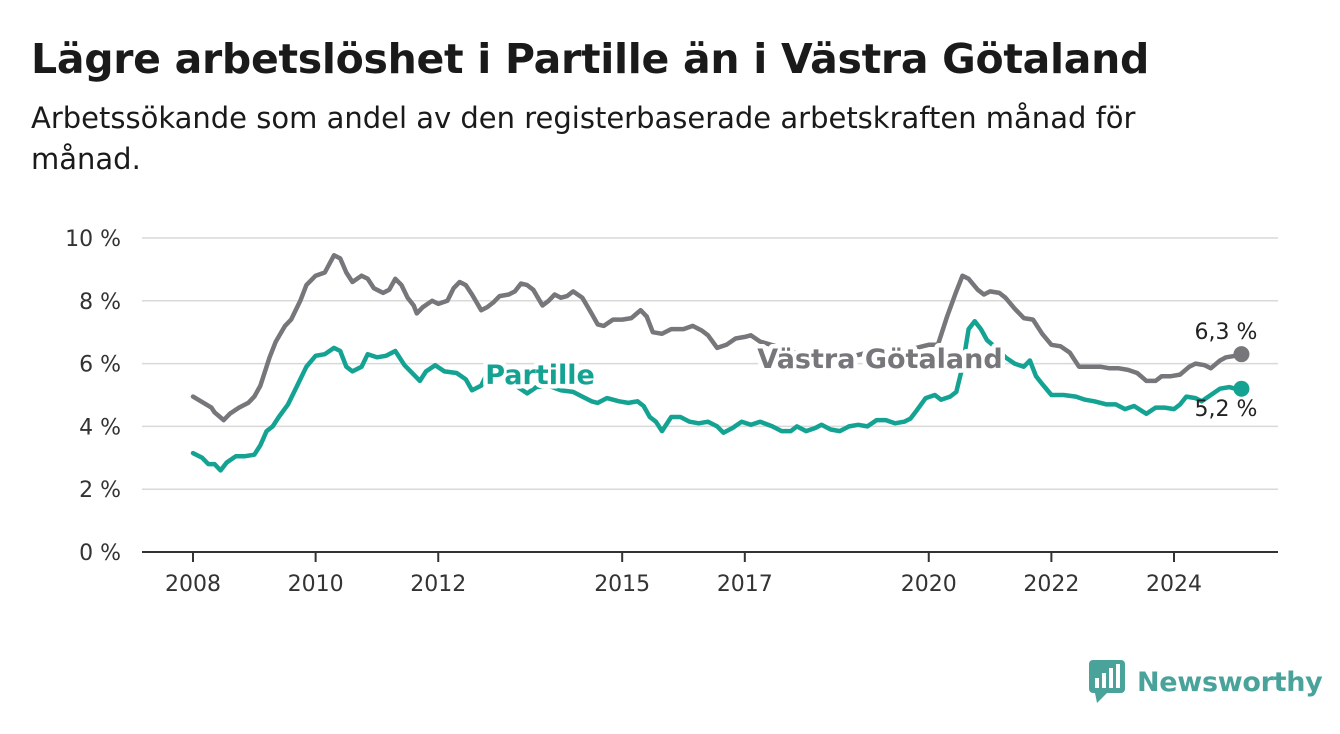 Image resolution: width=1340 pixels, height=734 pixels. I want to click on label-layer: 6,3 % 5,2 % Västra Götaland Partille, so click(869, 371).